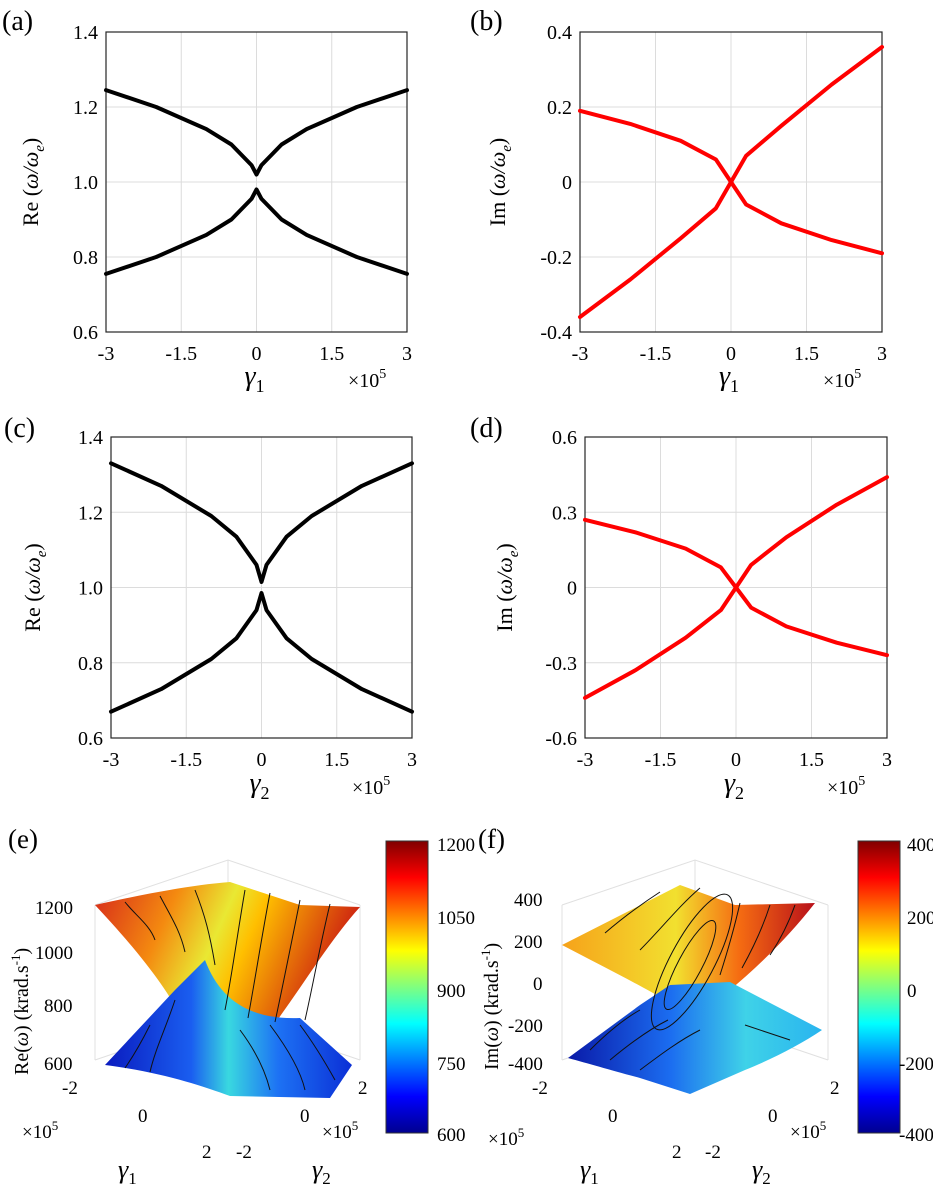  I want to click on panel-a-ytick-label: 0.6, so click(85, 333).